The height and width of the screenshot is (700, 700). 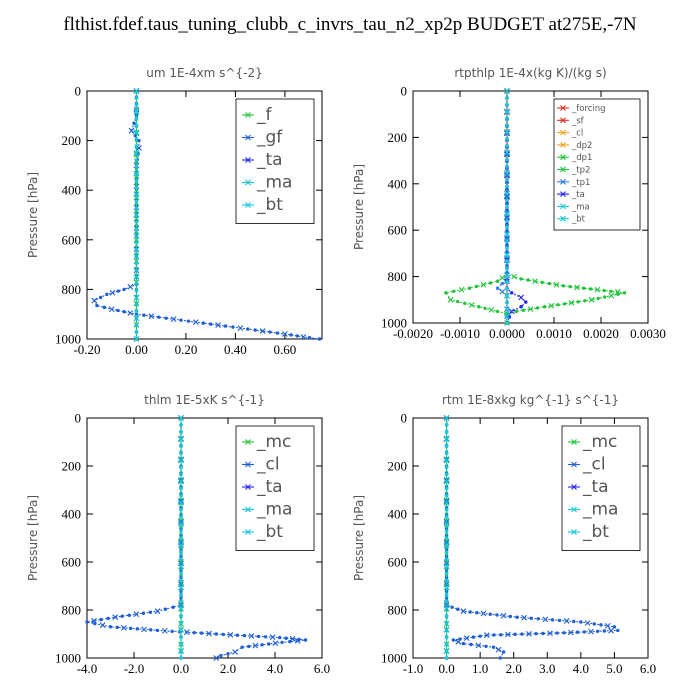 I want to click on y-tick-label: 200, so click(x=398, y=466).